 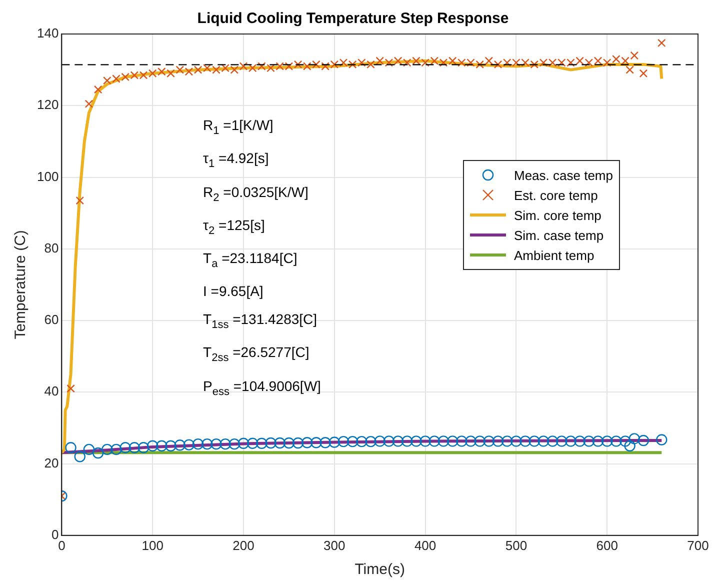 What do you see at coordinates (335, 545) in the screenshot?
I see `x-tick-label: 300` at bounding box center [335, 545].